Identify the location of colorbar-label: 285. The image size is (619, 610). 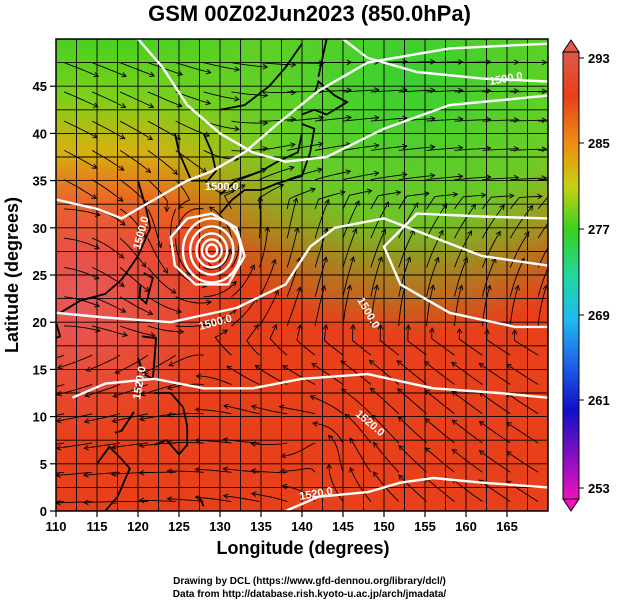
(599, 143).